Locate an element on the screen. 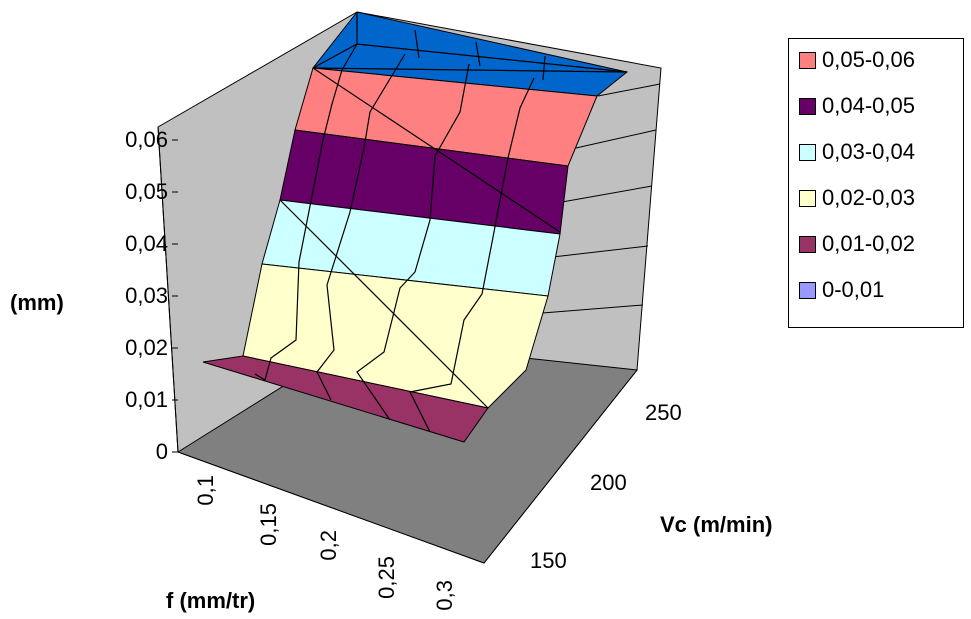 This screenshot has height=619, width=971. legend-label: 0,01-0,02 is located at coordinates (868, 243).